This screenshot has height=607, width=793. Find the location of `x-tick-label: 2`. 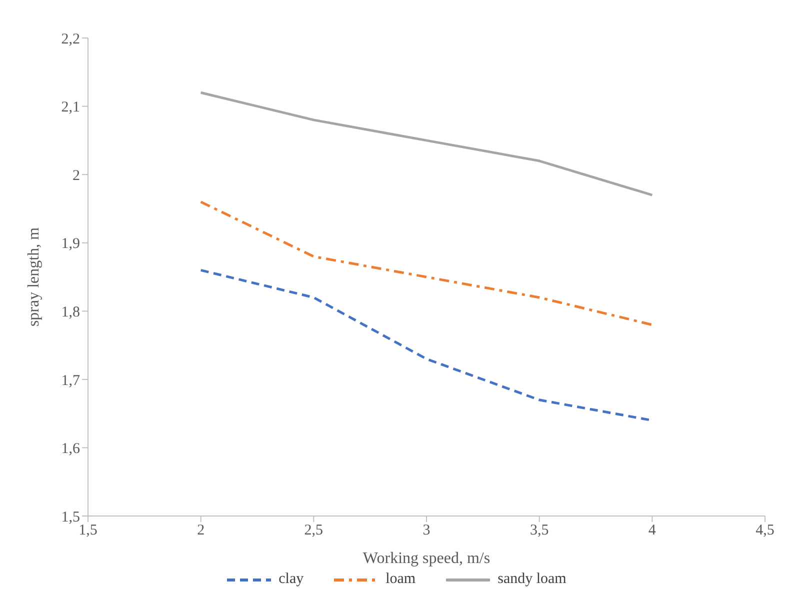

x-tick-label: 2 is located at coordinates (201, 530).